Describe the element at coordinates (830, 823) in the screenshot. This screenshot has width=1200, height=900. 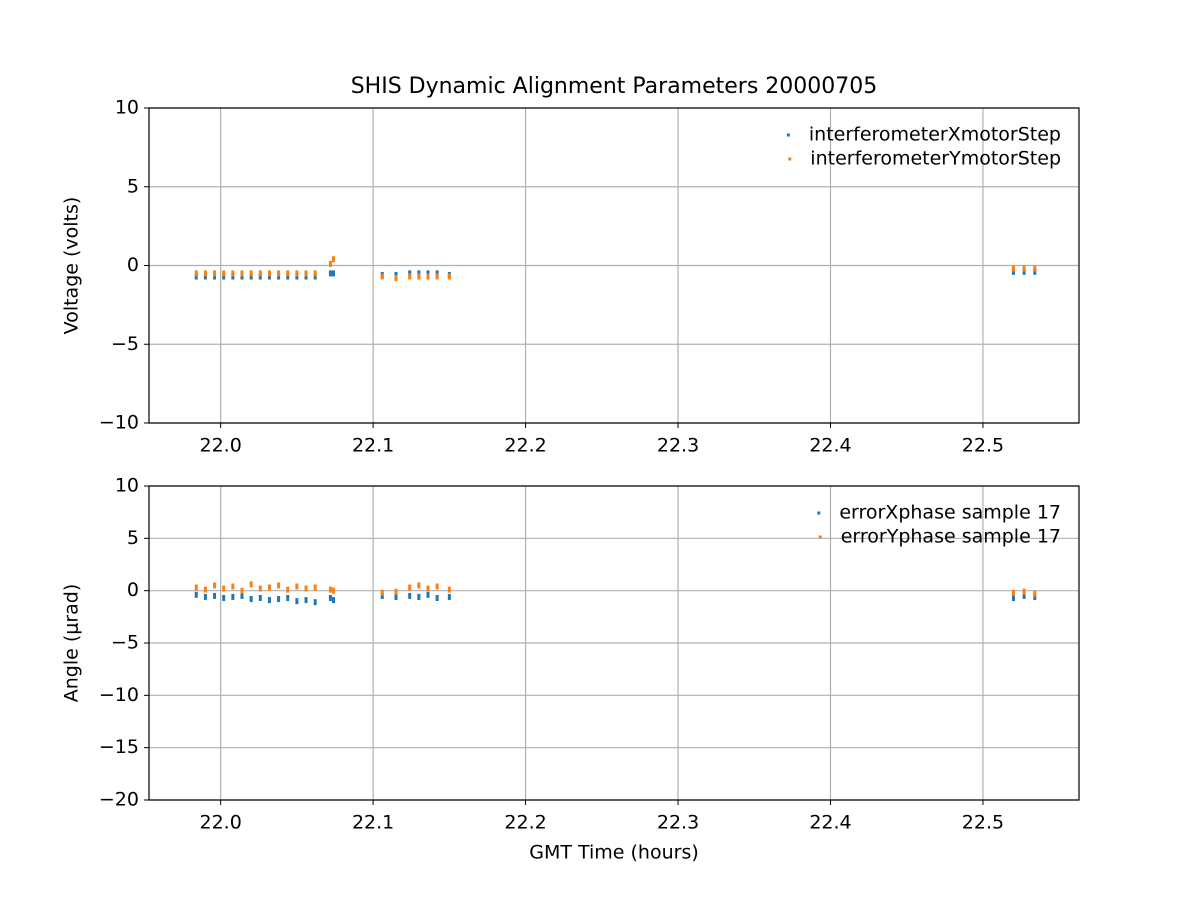
I see `x-tick-label: 22.4` at that location.